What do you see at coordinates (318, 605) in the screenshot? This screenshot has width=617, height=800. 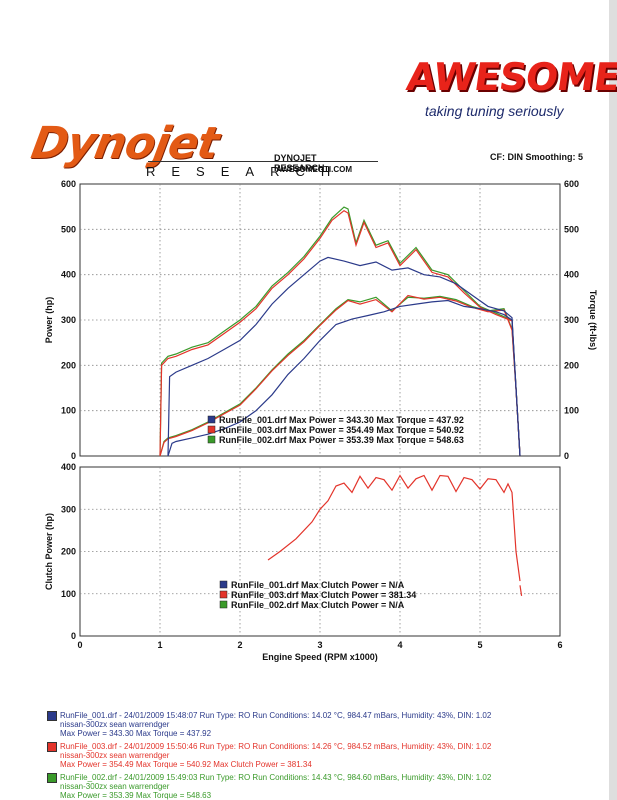 I see `legend-entry: RunFile_002.drf Max Clutch Power = N/A` at bounding box center [318, 605].